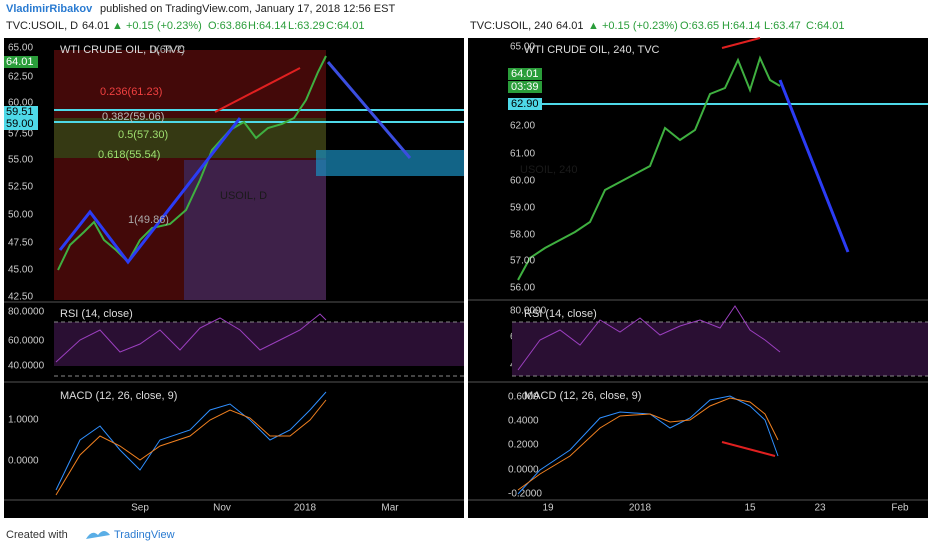 The height and width of the screenshot is (550, 932). What do you see at coordinates (548, 170) in the screenshot?
I see `watermark: USOIL, 240` at bounding box center [548, 170].